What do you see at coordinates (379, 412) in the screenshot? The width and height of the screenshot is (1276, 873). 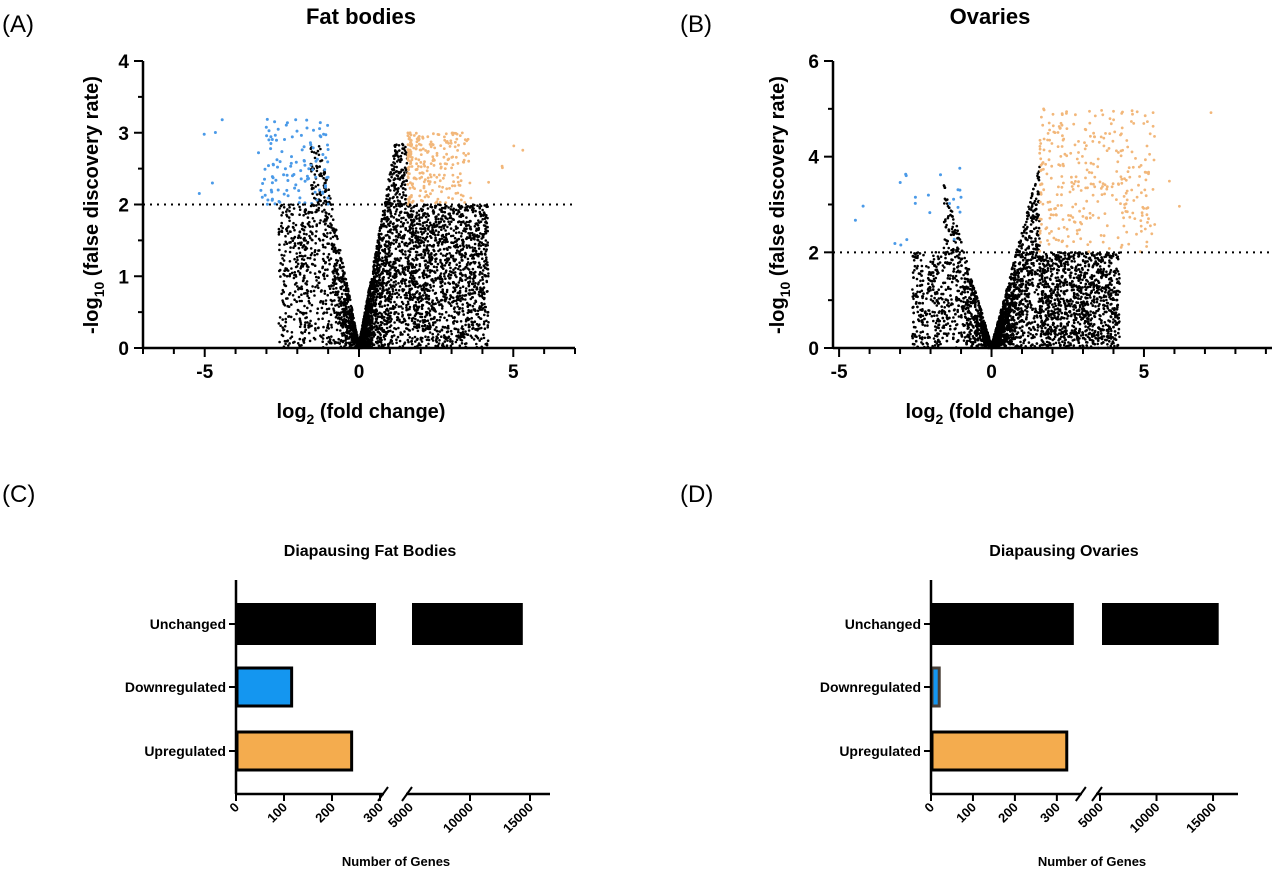 I see `x-label-rest: (fold change)` at bounding box center [379, 412].